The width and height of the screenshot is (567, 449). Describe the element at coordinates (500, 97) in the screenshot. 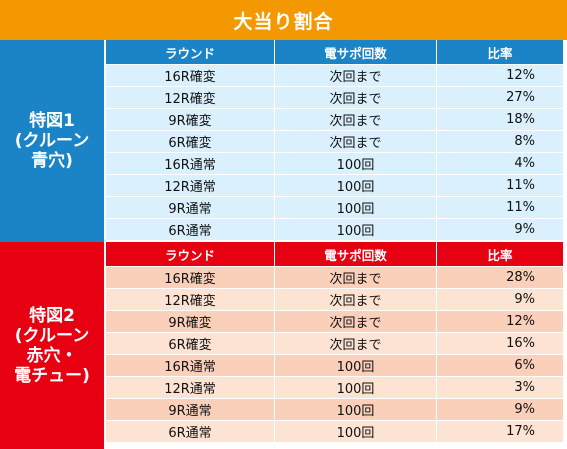

I see `ratio-cell: 27%` at that location.